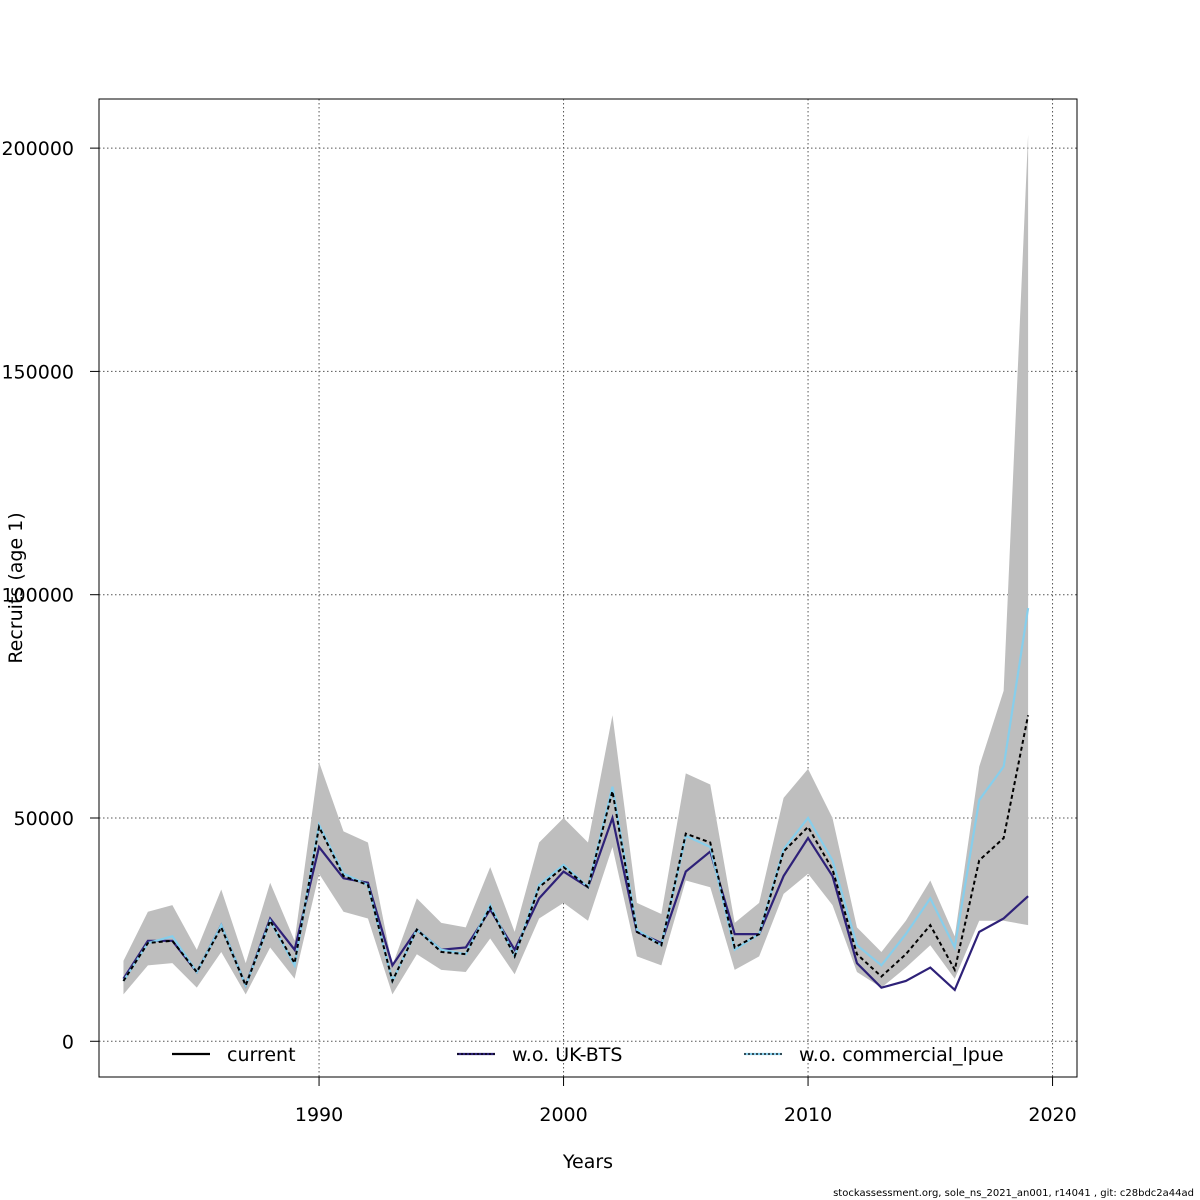  What do you see at coordinates (1052, 1115) in the screenshot?
I see `x-tick-label: 2020` at bounding box center [1052, 1115].